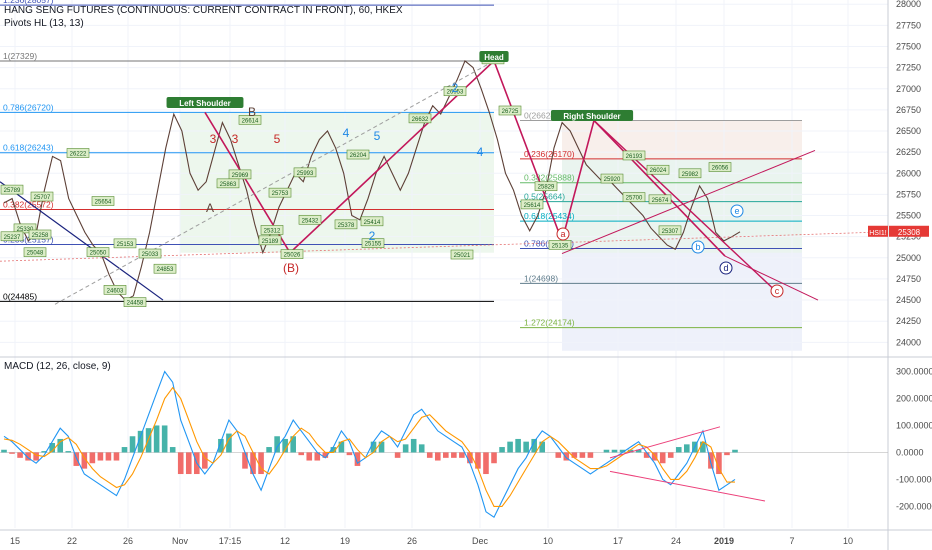 The width and height of the screenshot is (932, 550). I want to click on pivot-label-text: 26056, so click(720, 169).